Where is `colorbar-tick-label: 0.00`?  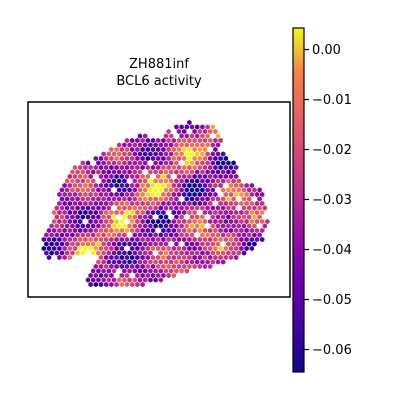
colorbar-tick-label: 0.00 is located at coordinates (326, 50).